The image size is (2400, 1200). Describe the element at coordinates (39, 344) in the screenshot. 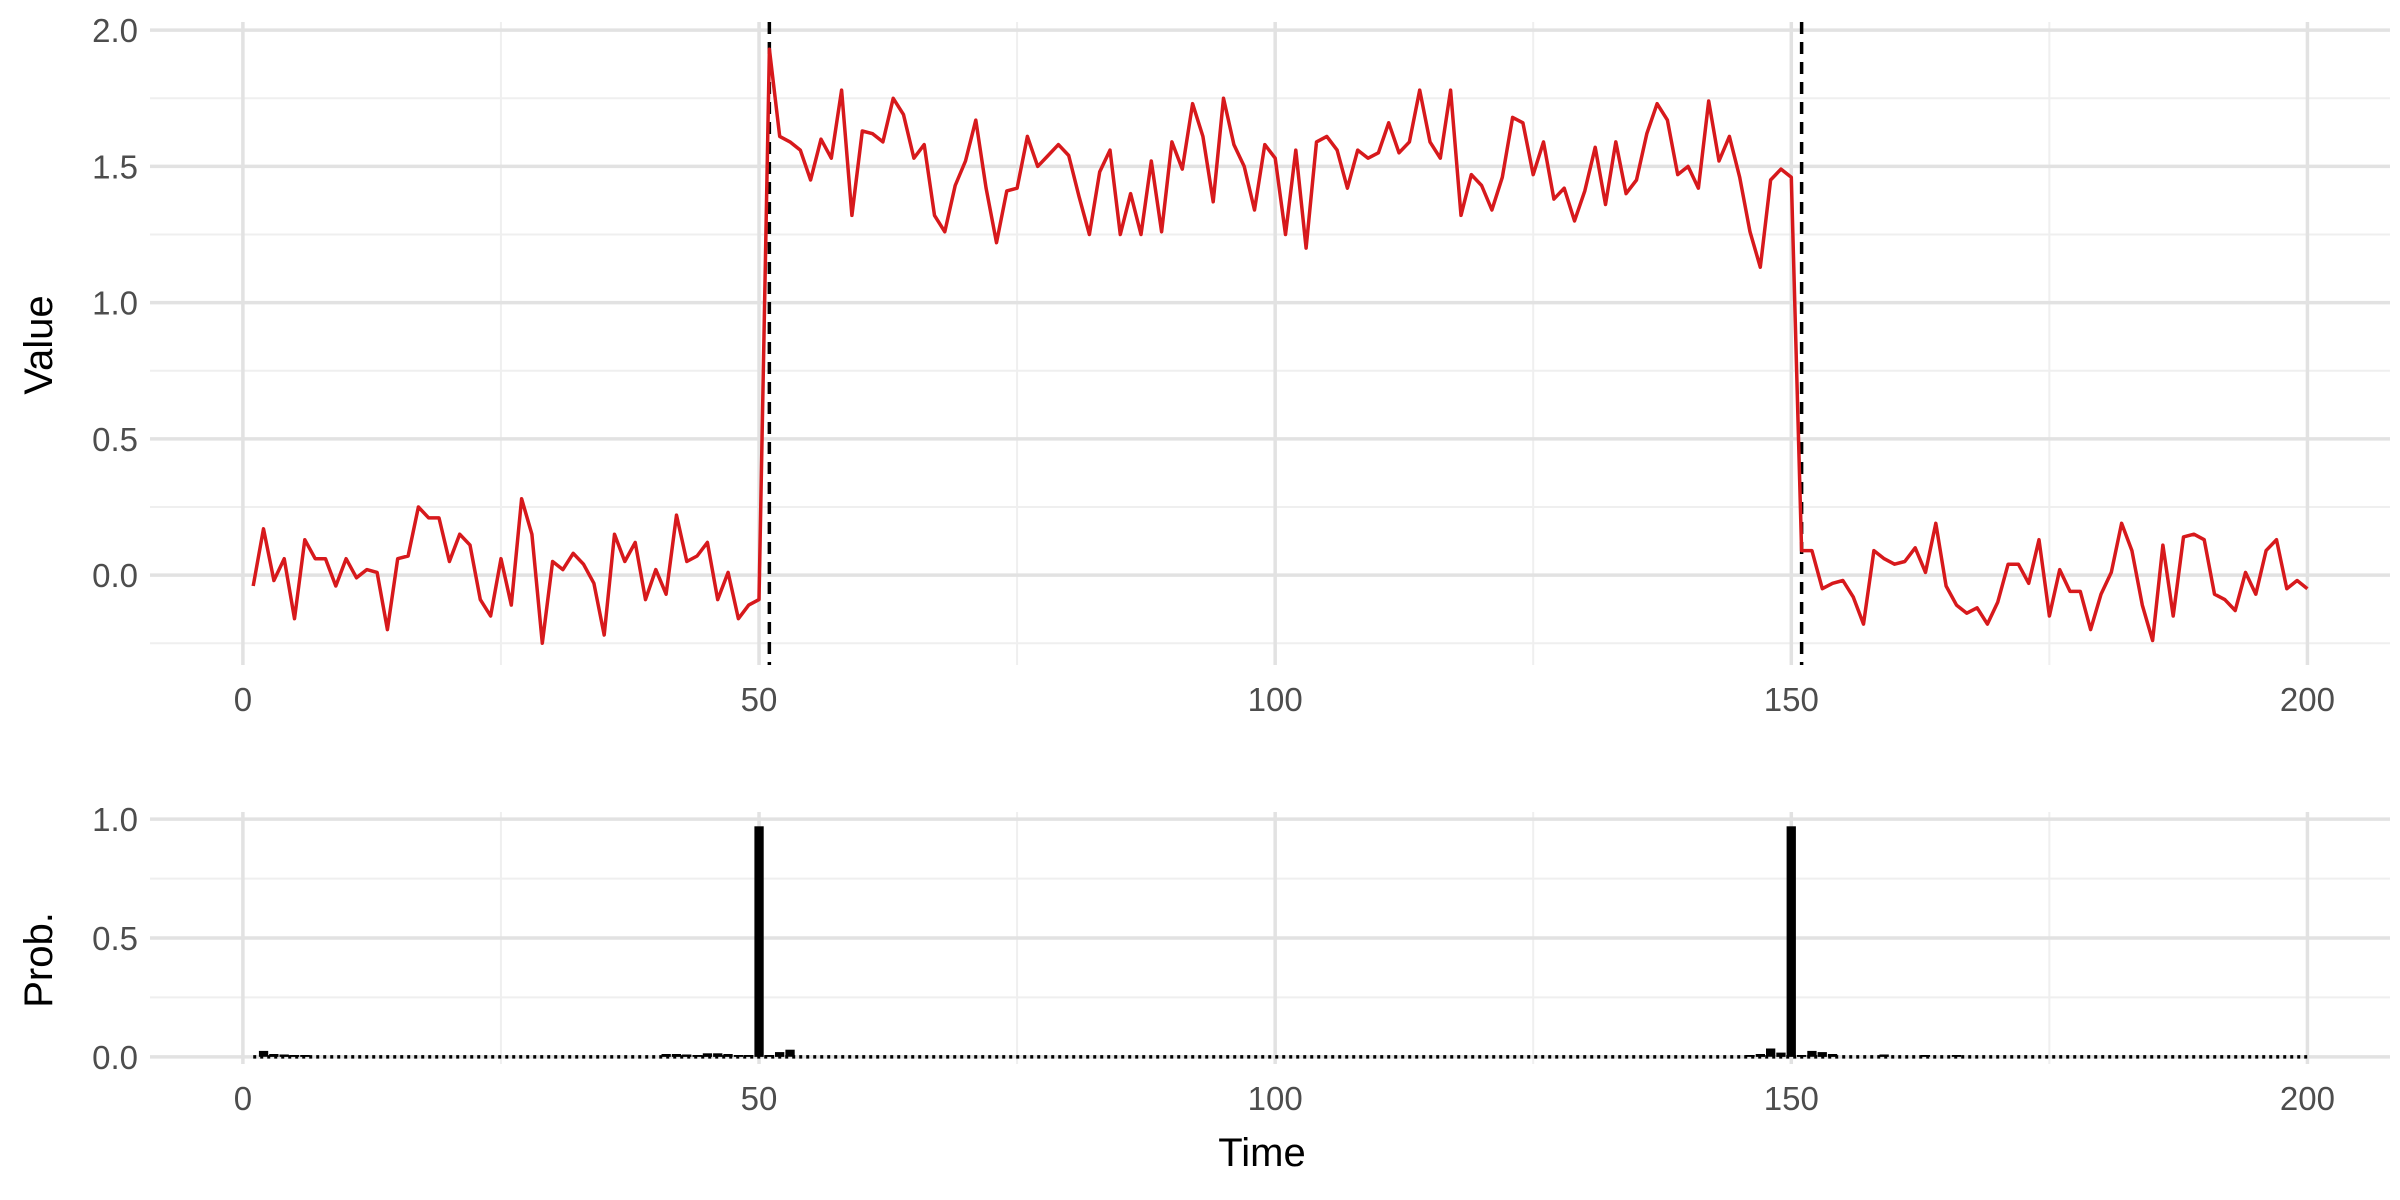

I see `value-y-axis-title: Value` at that location.